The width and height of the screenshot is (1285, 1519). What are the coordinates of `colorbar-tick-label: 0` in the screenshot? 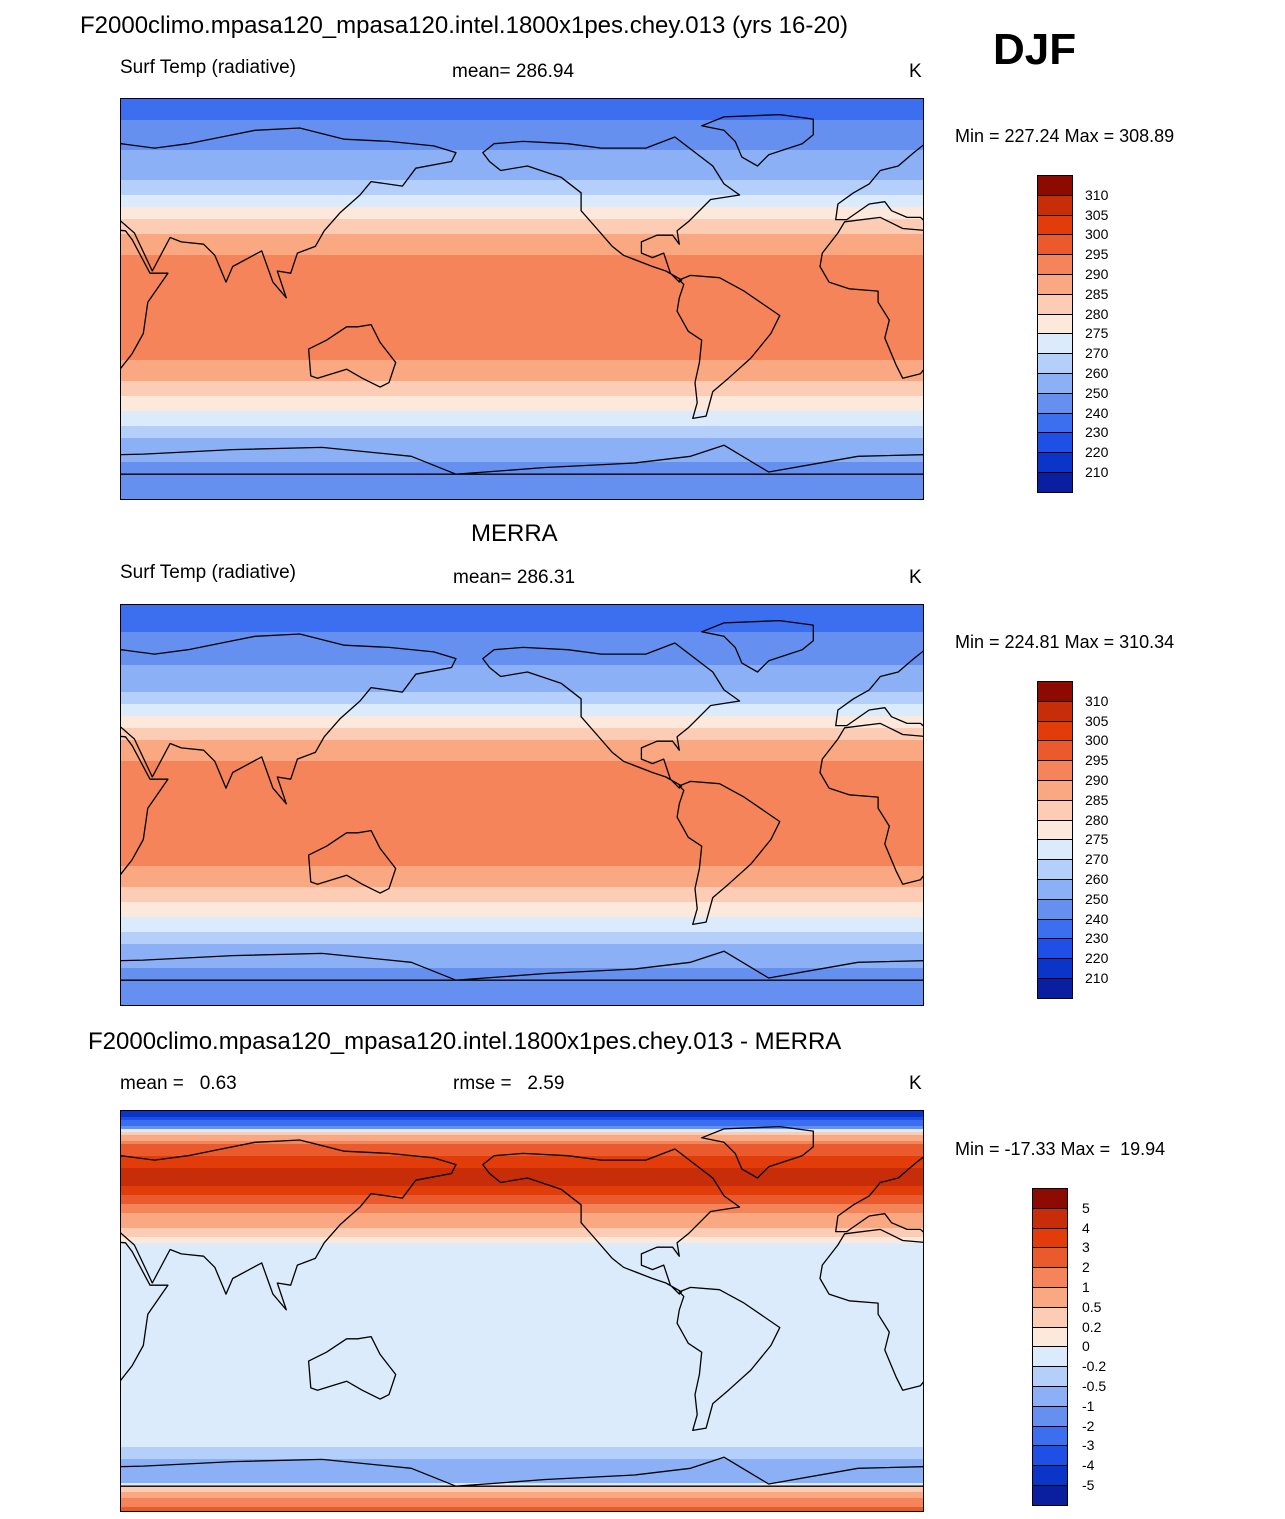 It's located at (1086, 1346).